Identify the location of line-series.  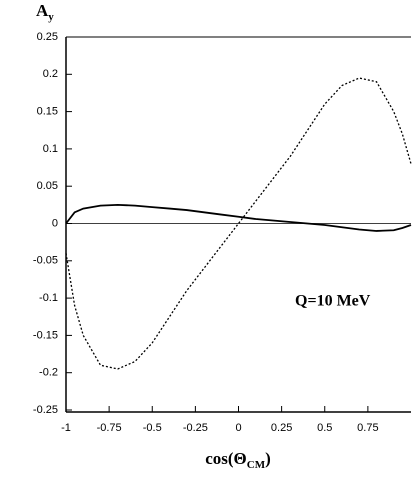
(238, 217).